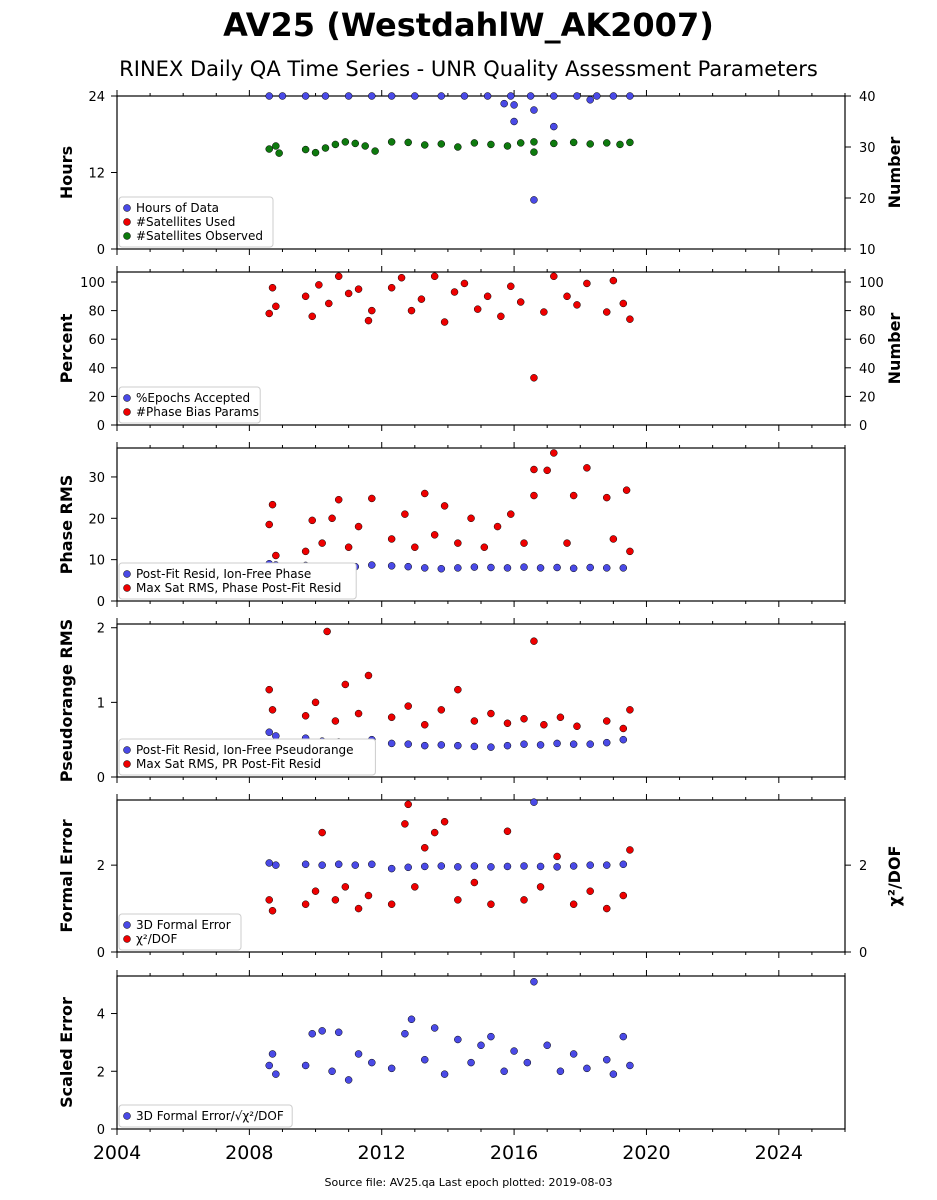  I want to click on y2-axis-label: Number, so click(894, 173).